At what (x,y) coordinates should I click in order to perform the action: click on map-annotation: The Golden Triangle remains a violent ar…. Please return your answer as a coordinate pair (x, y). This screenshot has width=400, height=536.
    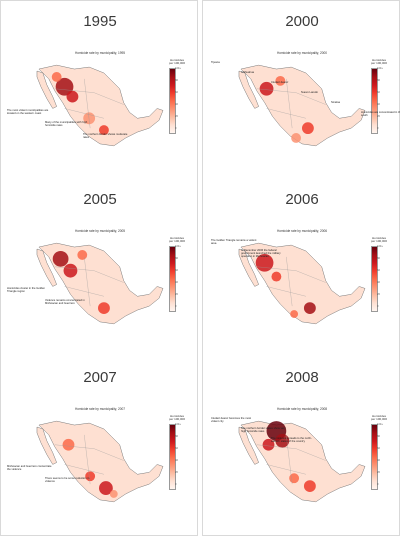
    Looking at the image, I should click on (234, 242).